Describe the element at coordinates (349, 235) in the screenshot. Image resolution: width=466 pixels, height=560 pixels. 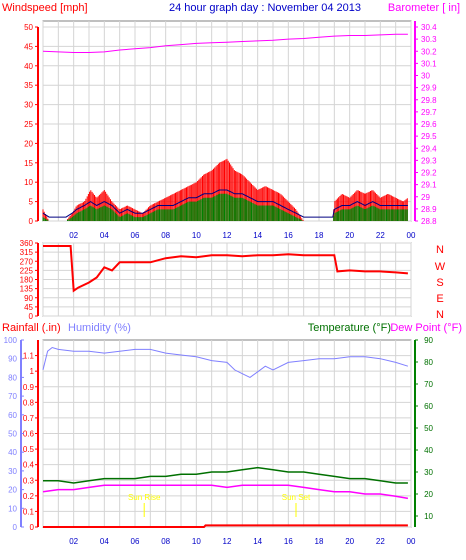
I see `wind-x-tick-label: 20` at that location.